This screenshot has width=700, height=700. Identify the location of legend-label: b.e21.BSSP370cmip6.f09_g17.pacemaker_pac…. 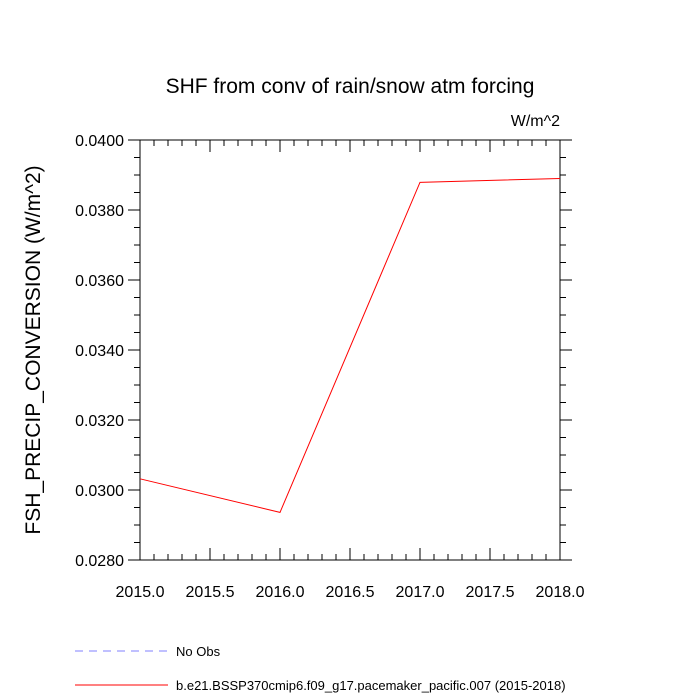
(371, 685).